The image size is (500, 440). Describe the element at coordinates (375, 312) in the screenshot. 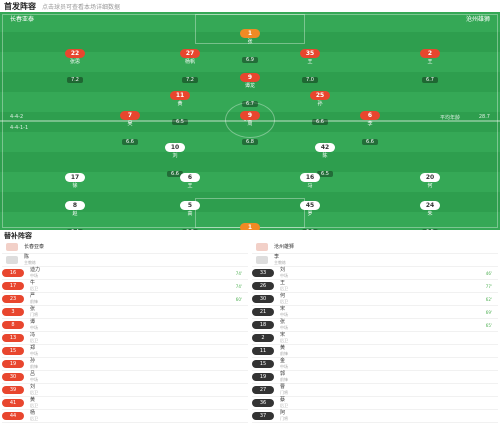

I see `sub-row: 21 宋中场 69'` at that location.